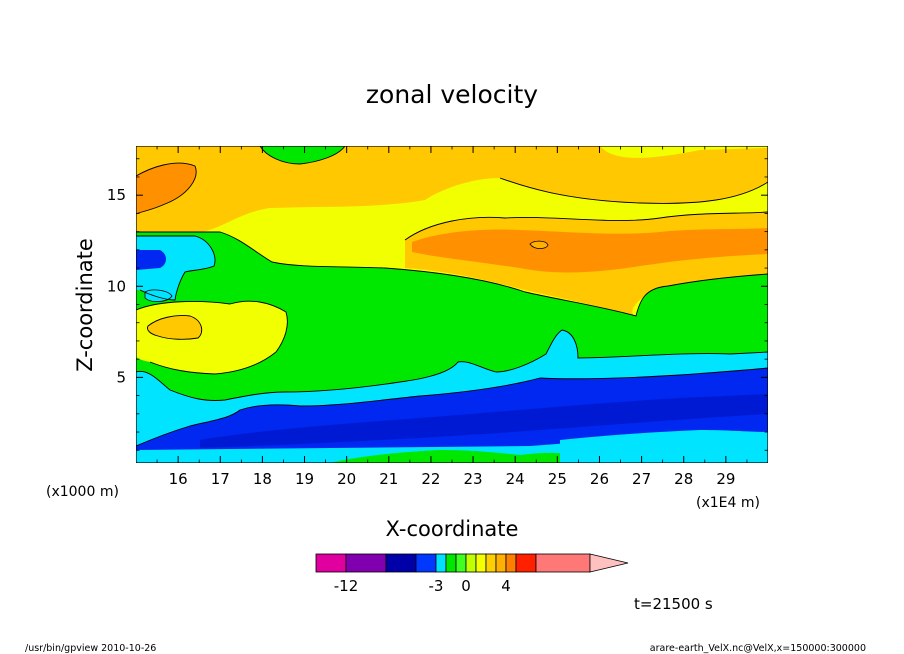 This screenshot has width=904, height=654. I want to click on region-orange-left-spot, so click(174, 327).